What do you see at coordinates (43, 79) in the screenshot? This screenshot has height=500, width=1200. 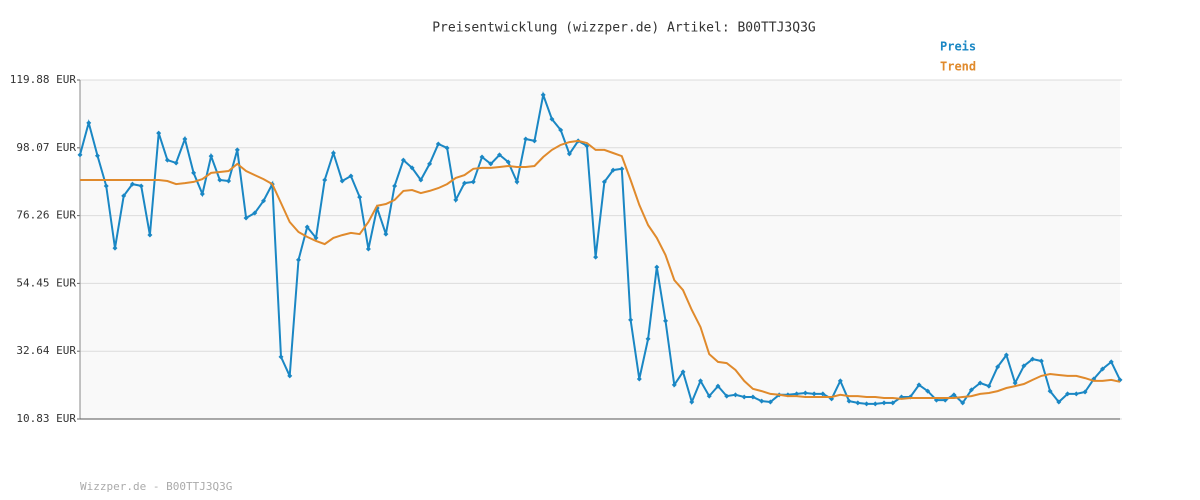 I see `y-tick-label: 119.88 EUR` at bounding box center [43, 79].